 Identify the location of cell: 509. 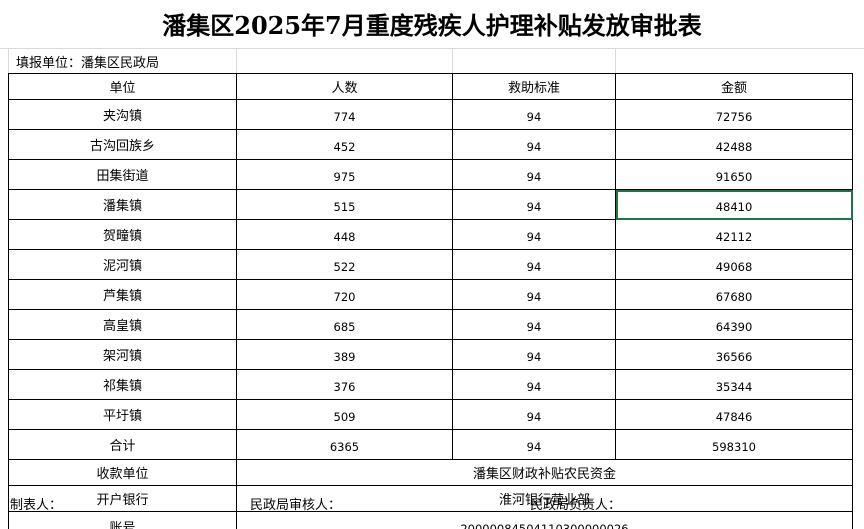
(344, 414).